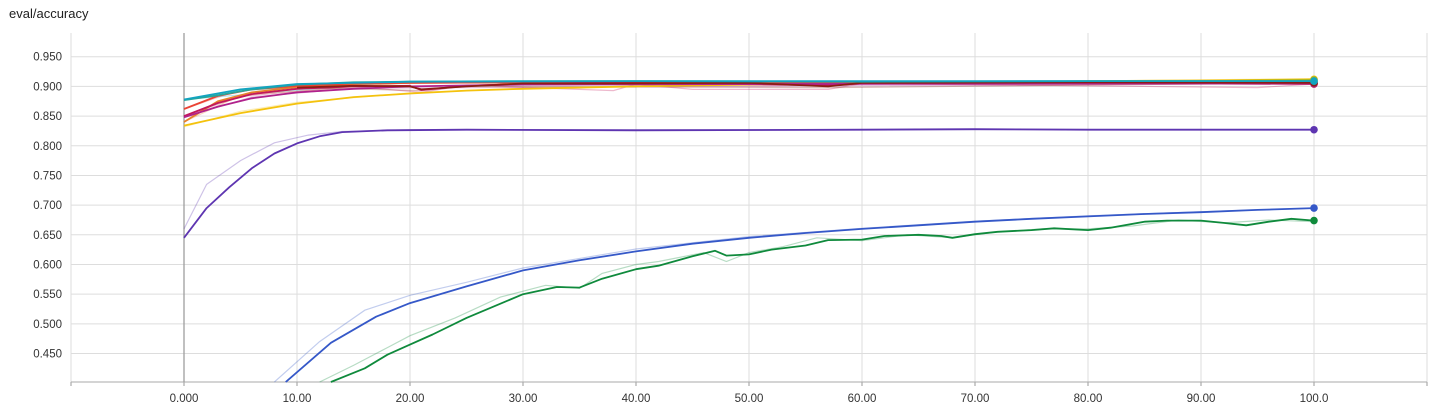 Image resolution: width=1443 pixels, height=408 pixels. I want to click on y-tick-label: 0.550, so click(47, 295).